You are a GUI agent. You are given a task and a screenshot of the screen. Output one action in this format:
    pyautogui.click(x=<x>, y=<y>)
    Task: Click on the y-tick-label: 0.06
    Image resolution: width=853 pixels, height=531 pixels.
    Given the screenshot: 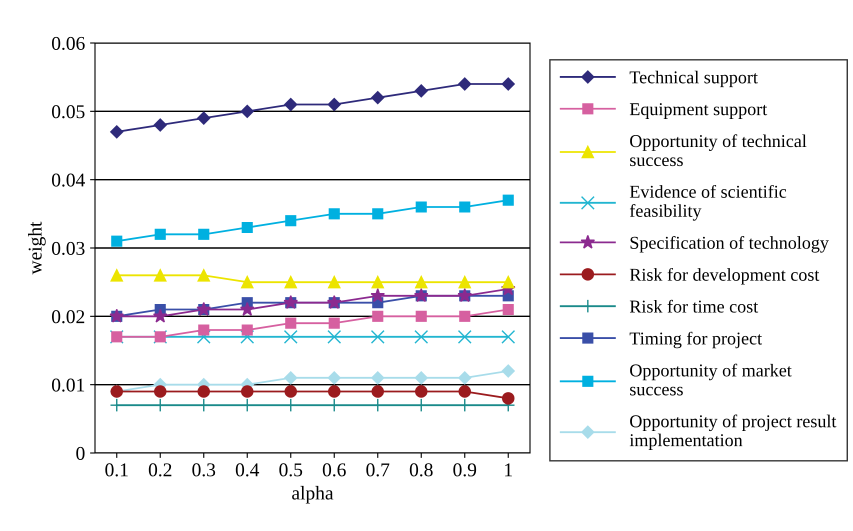 What is the action you would take?
    pyautogui.click(x=68, y=43)
    